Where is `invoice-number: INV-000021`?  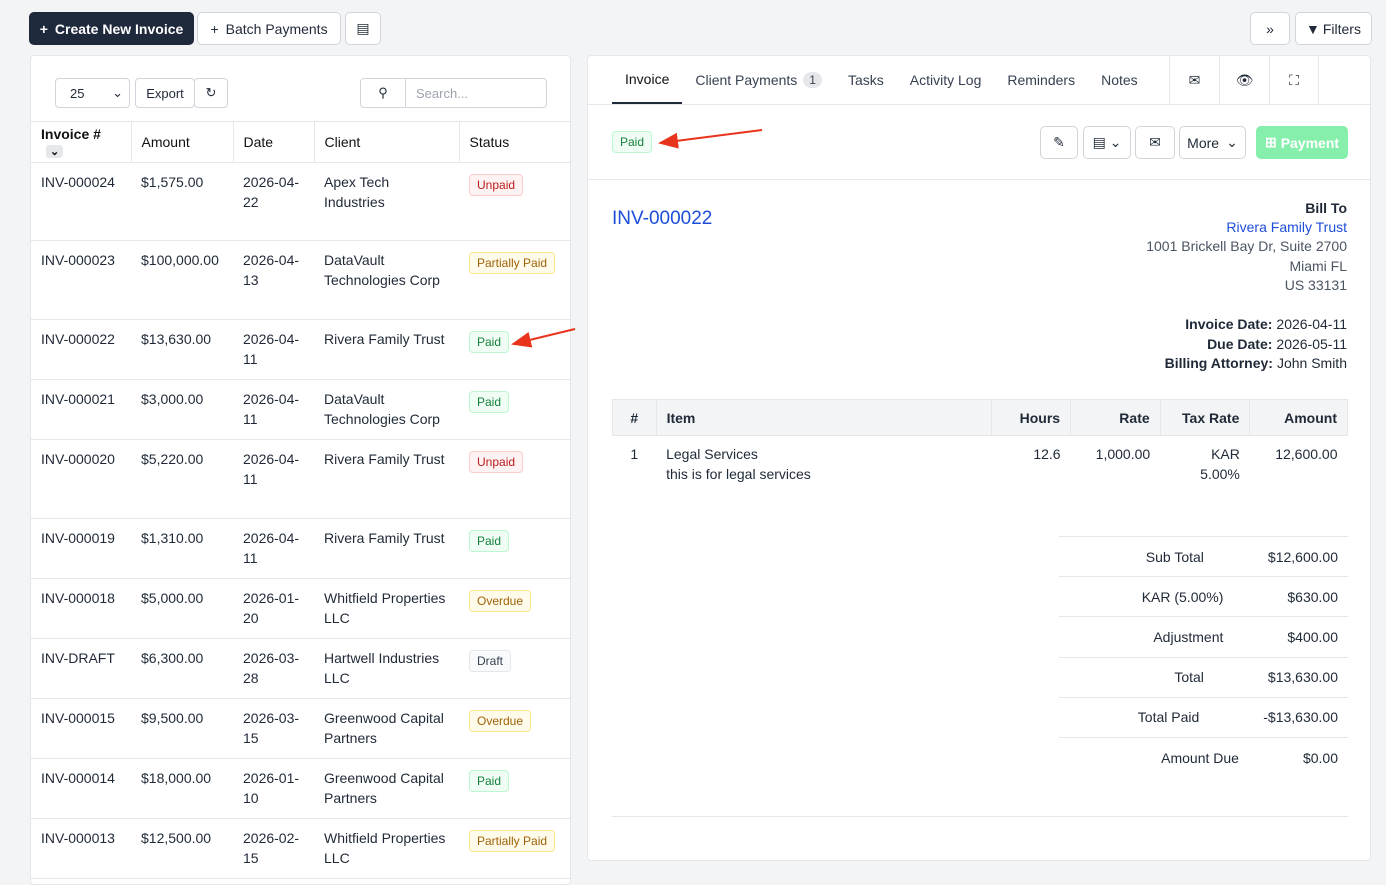
invoice-number: INV-000021 is located at coordinates (81, 409).